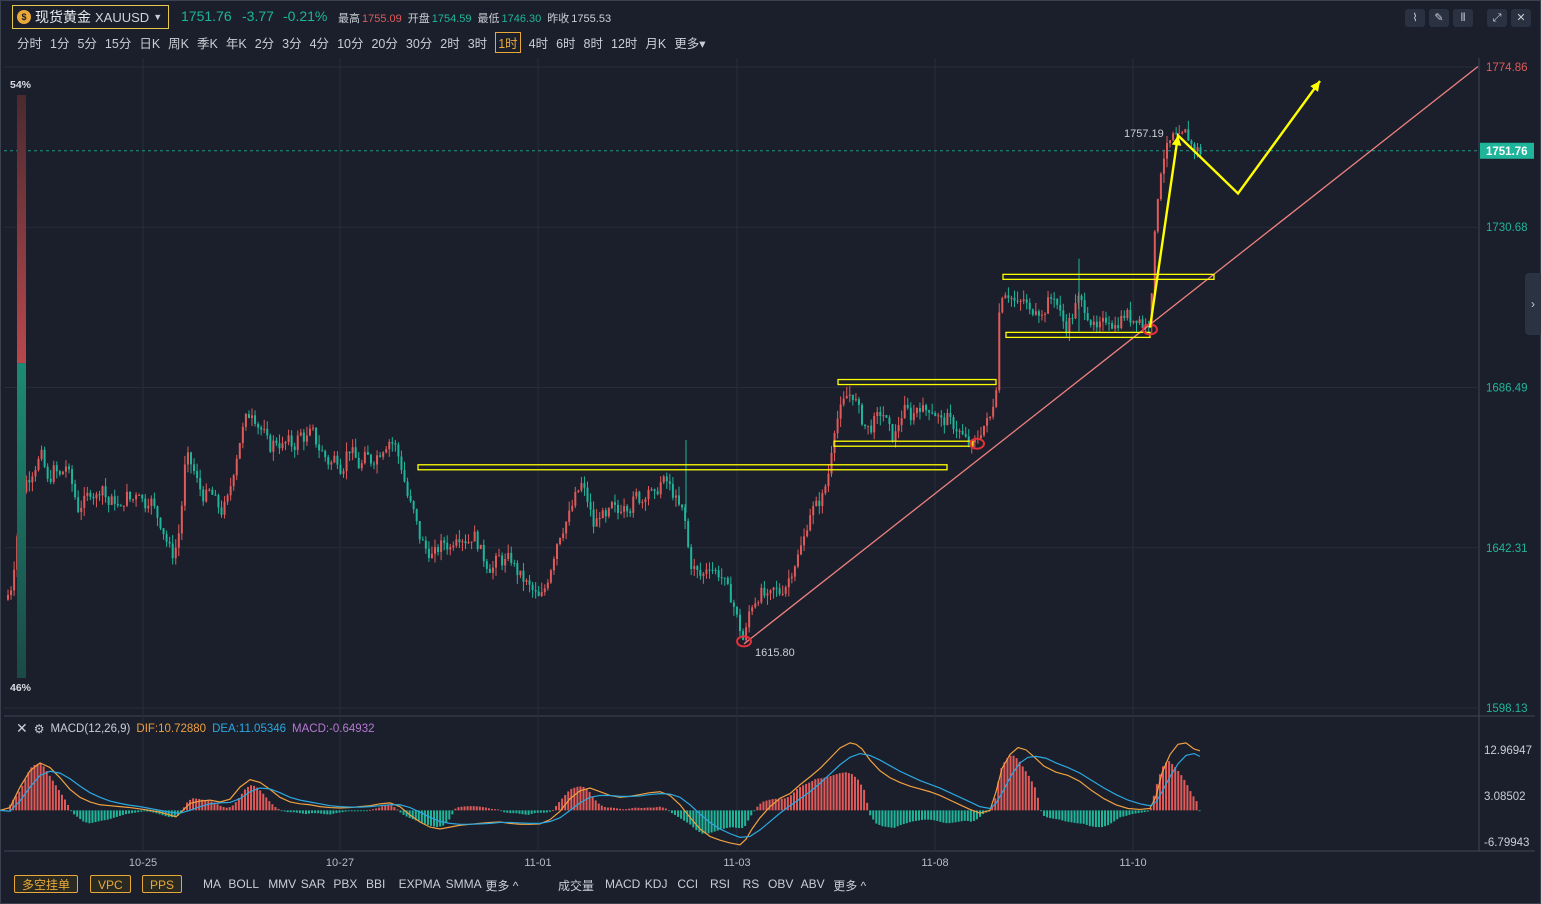  Describe the element at coordinates (419, 44) in the screenshot. I see `period-tab: 30分` at that location.